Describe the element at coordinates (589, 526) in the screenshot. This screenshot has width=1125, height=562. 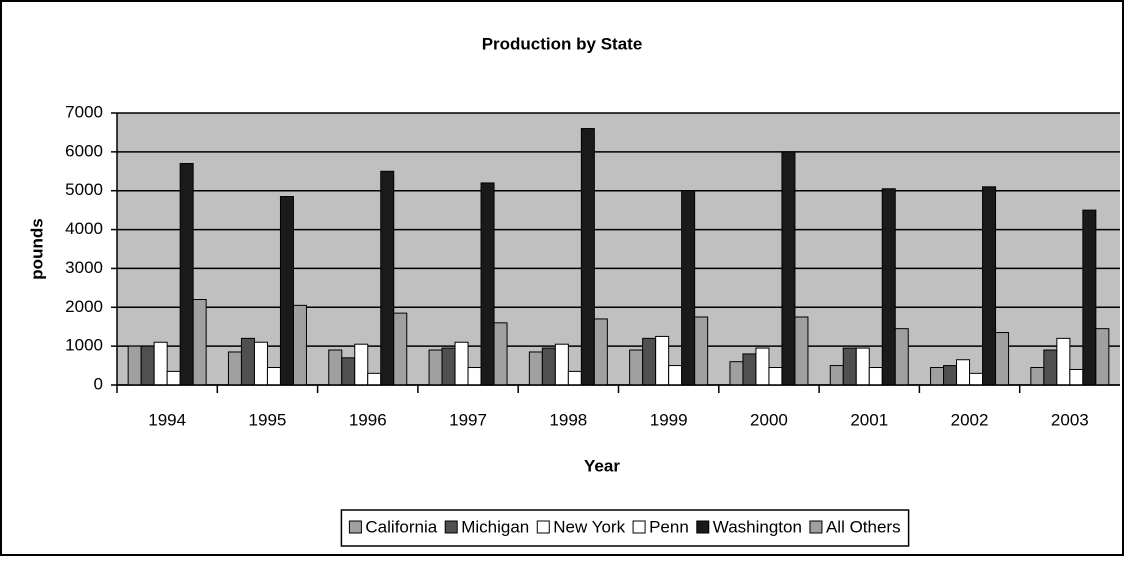
I see `legend-label: New York` at that location.